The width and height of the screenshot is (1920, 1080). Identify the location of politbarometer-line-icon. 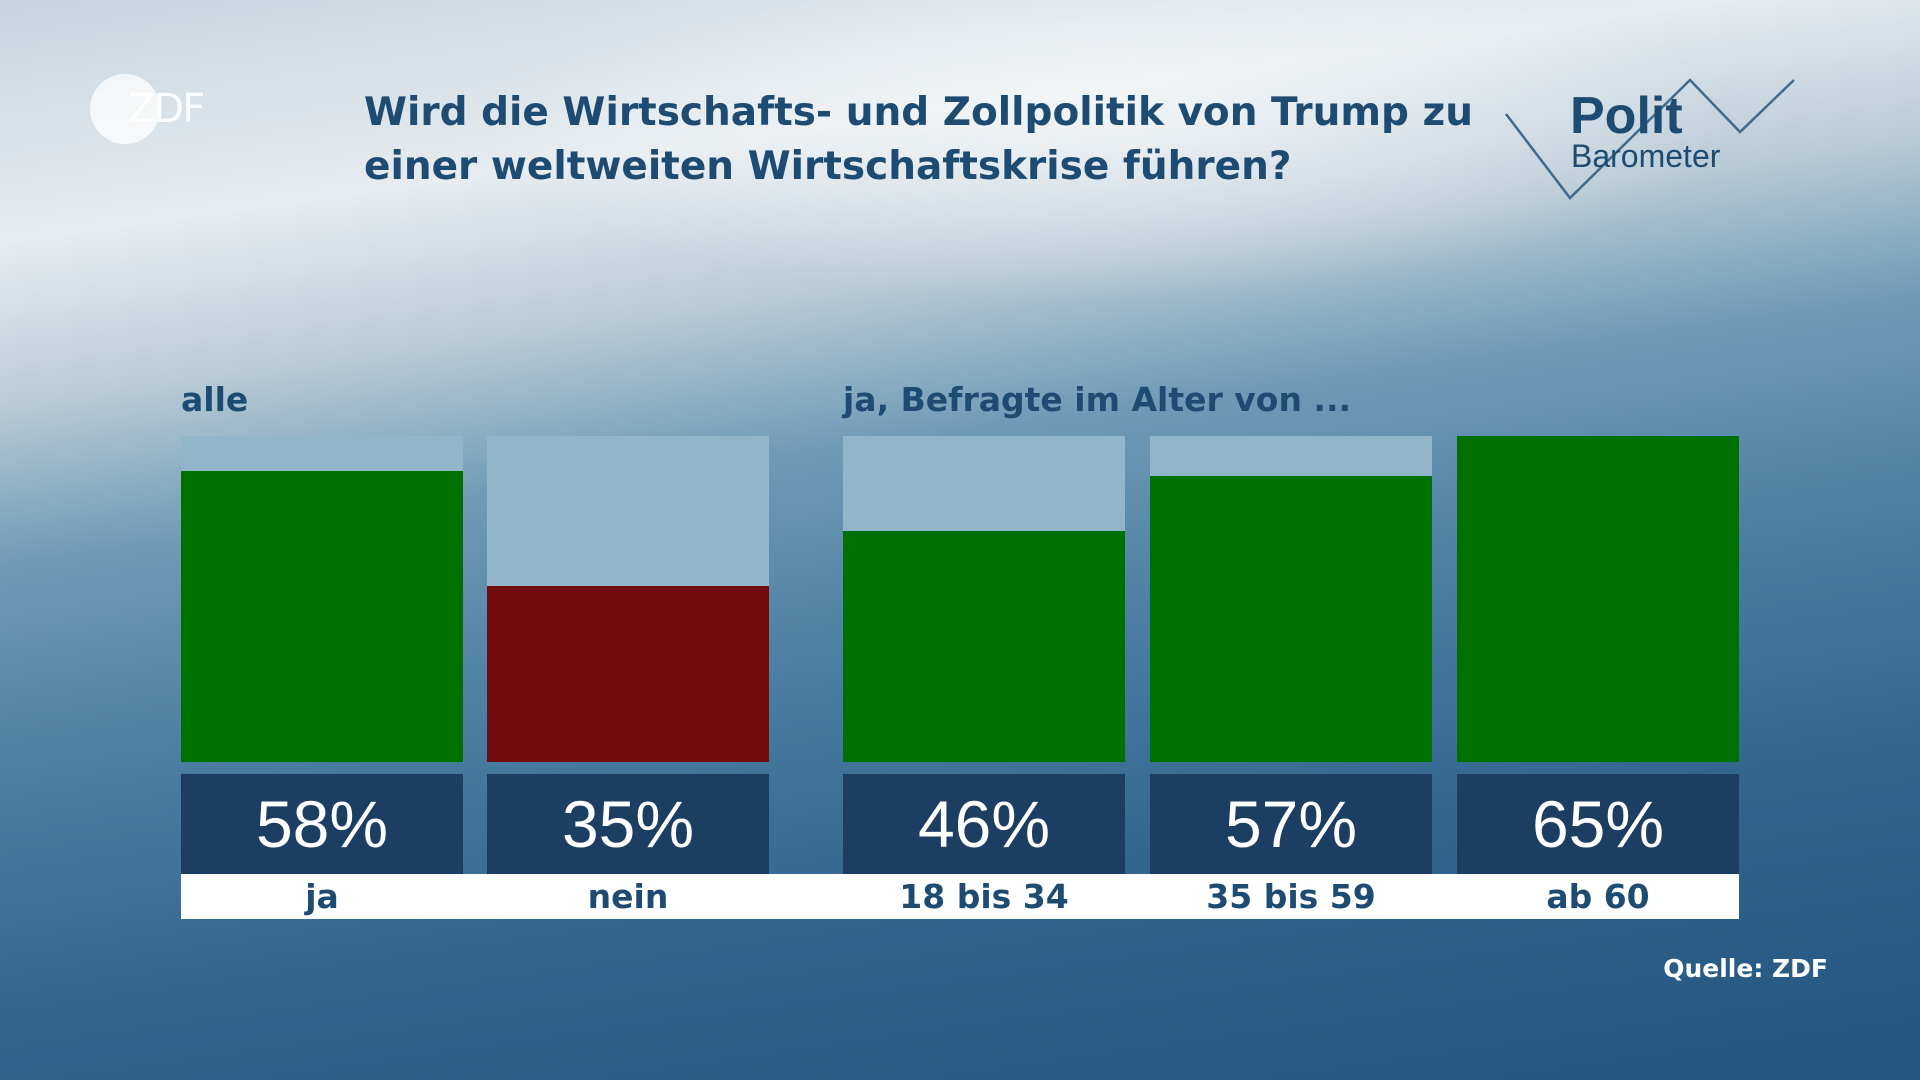
(1650, 139).